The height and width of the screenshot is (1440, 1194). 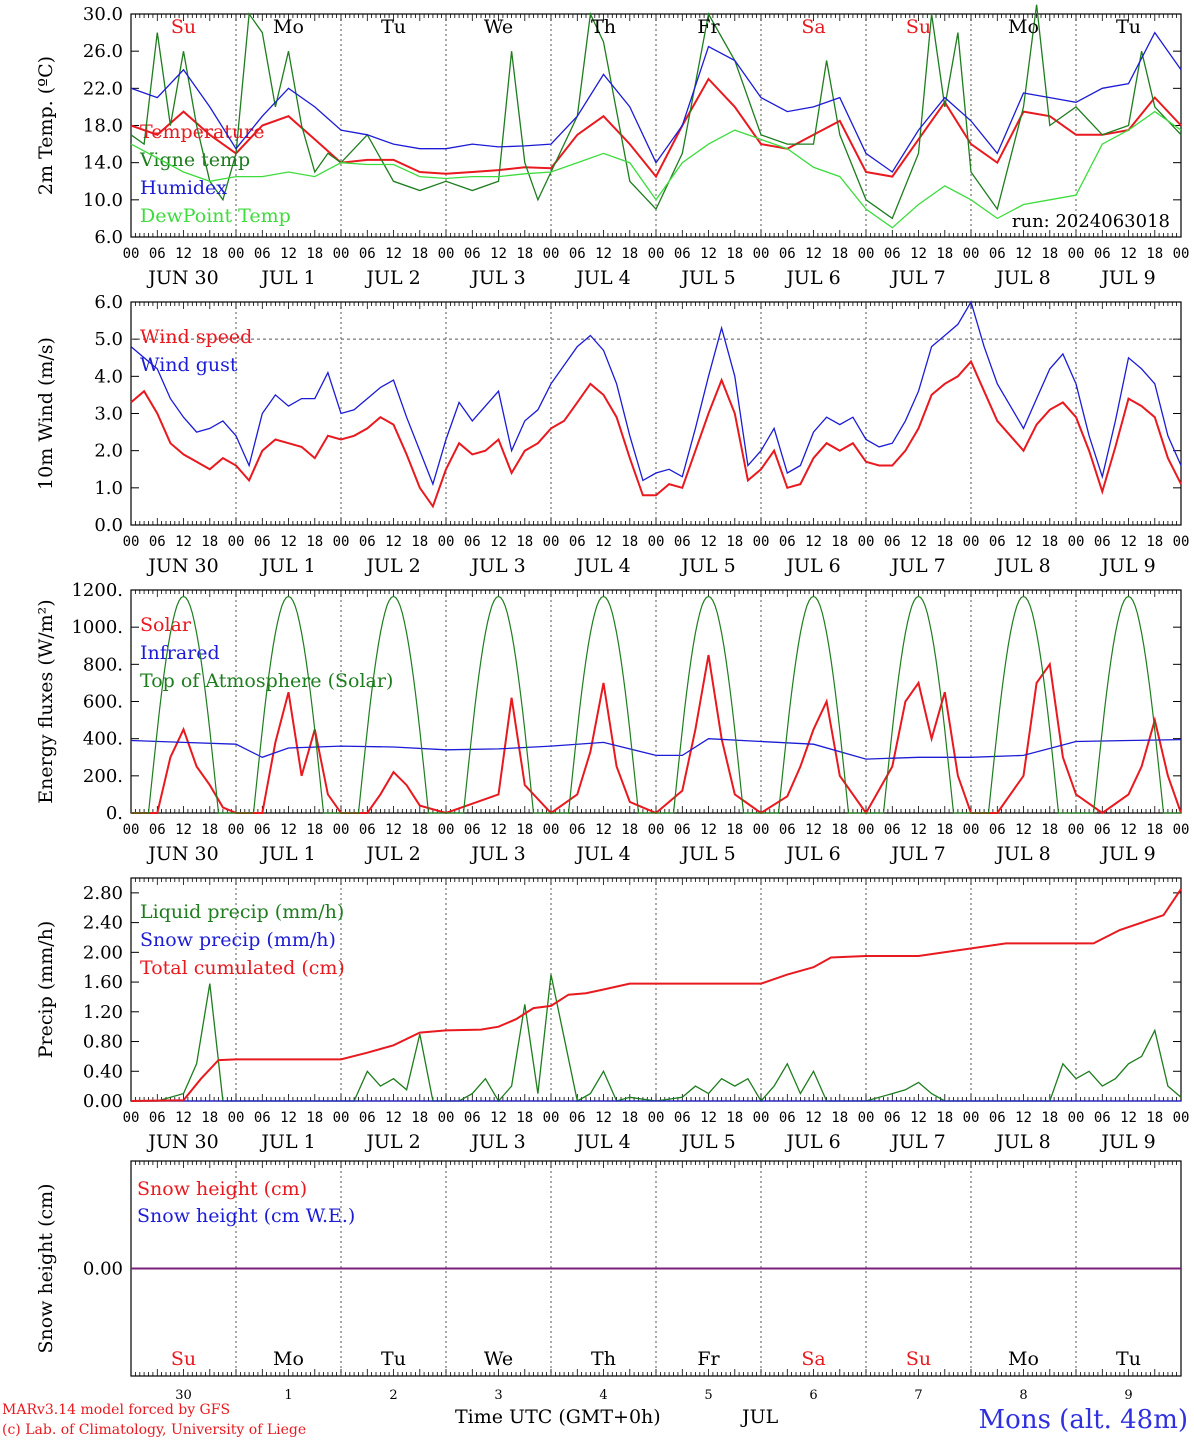 What do you see at coordinates (46, 125) in the screenshot?
I see `y-axis-label: 2m Temp. (ºC)` at bounding box center [46, 125].